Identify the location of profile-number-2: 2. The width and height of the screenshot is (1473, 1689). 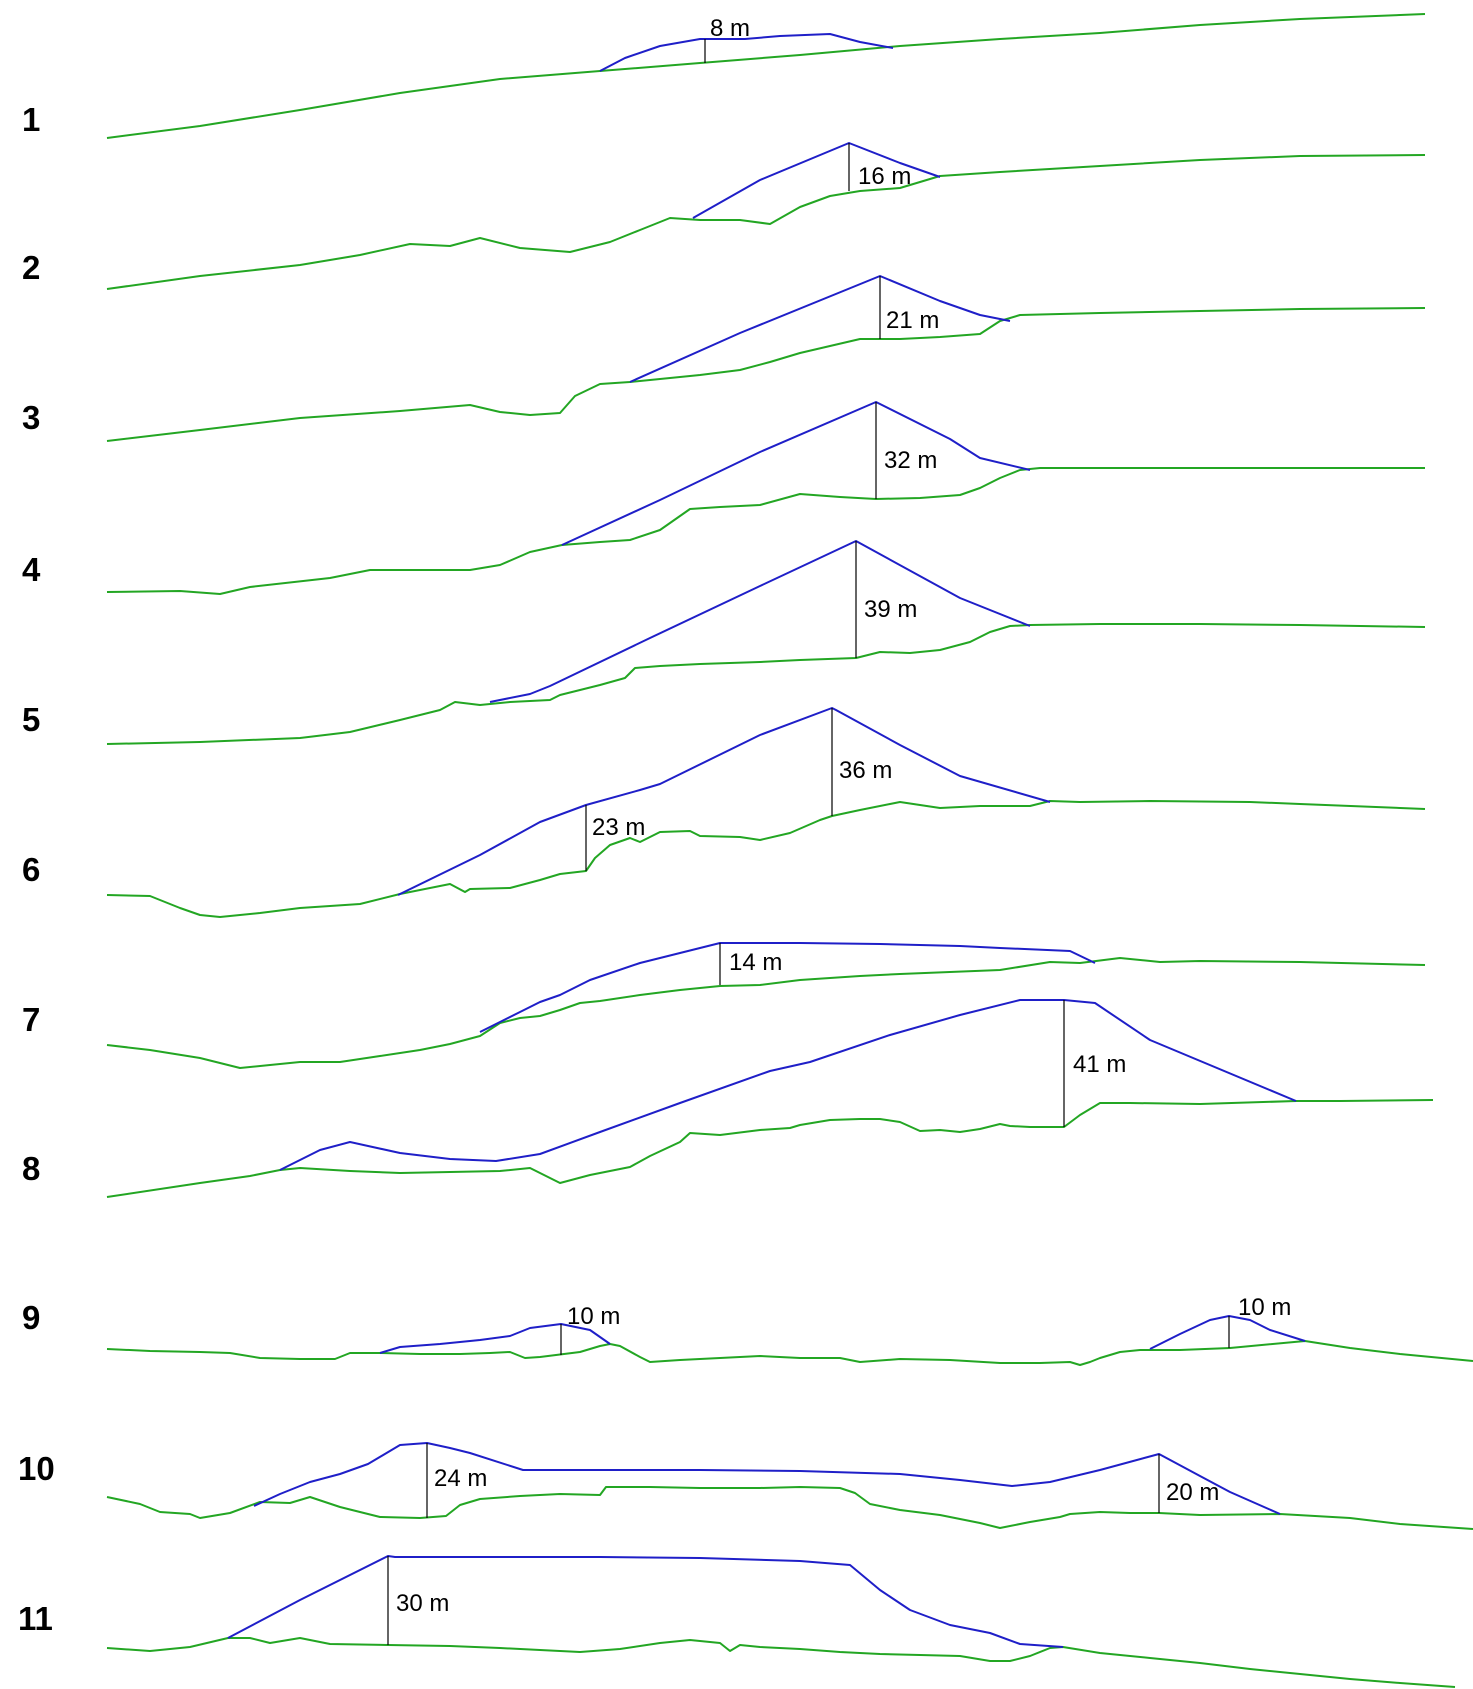
(31, 267).